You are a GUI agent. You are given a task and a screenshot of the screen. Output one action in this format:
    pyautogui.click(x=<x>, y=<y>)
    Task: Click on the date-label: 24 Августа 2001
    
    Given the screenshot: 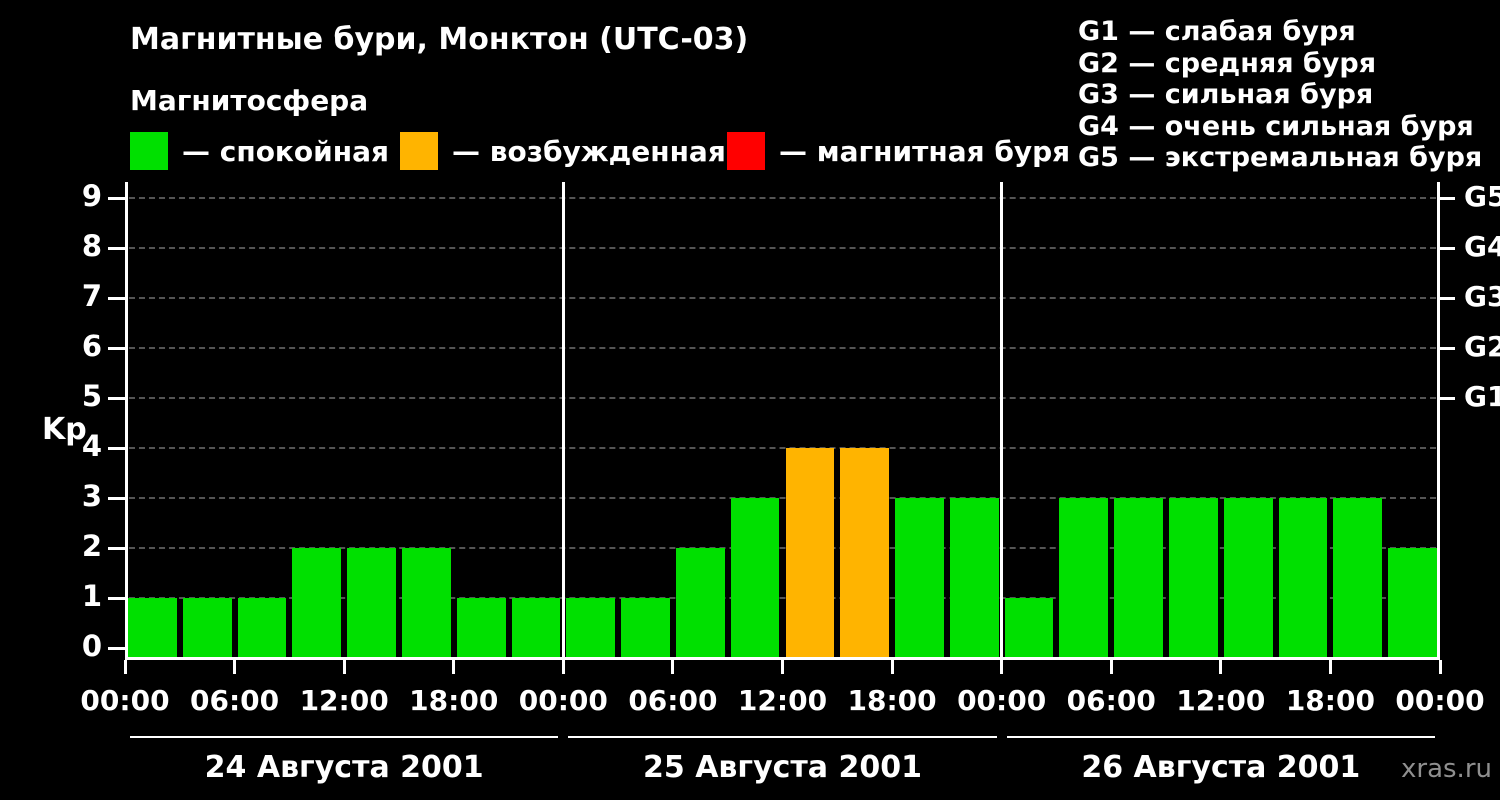 What is the action you would take?
    pyautogui.click(x=344, y=767)
    